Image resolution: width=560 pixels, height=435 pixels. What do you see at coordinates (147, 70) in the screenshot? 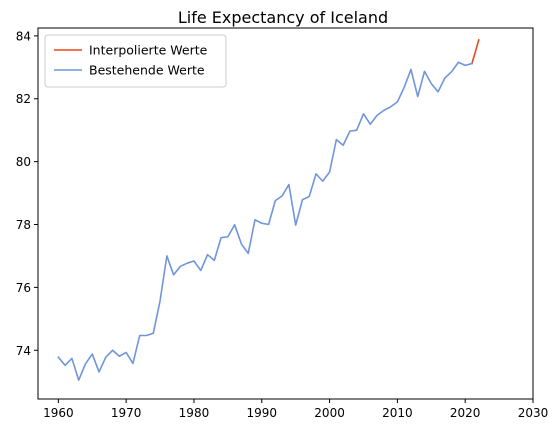
I see `legend-label: Bestehende Werte` at bounding box center [147, 70].